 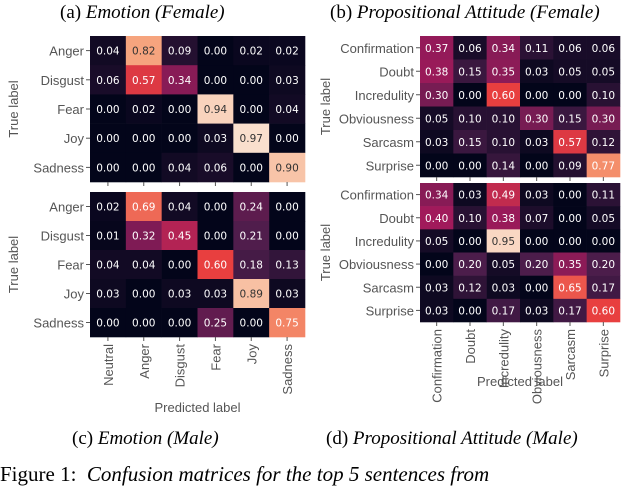 What do you see at coordinates (144, 360) in the screenshot?
I see `x-tick-label: Anger` at bounding box center [144, 360].